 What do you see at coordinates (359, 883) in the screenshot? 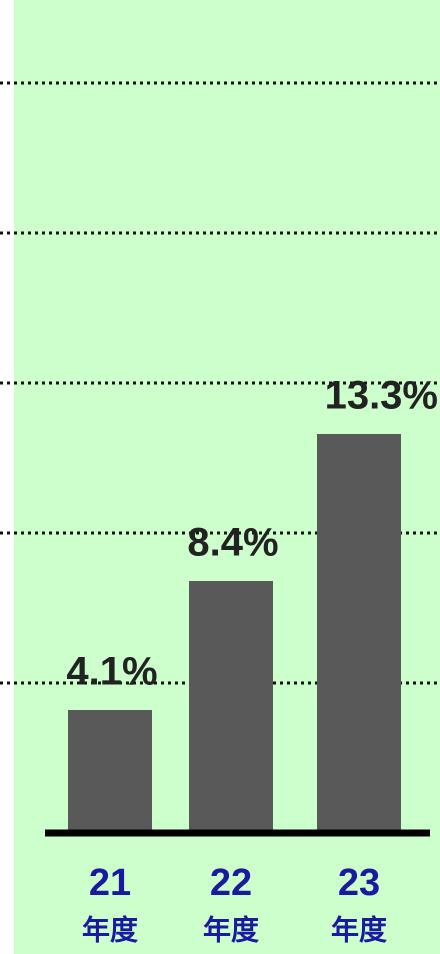
I see `x-tick-label: 23` at bounding box center [359, 883].